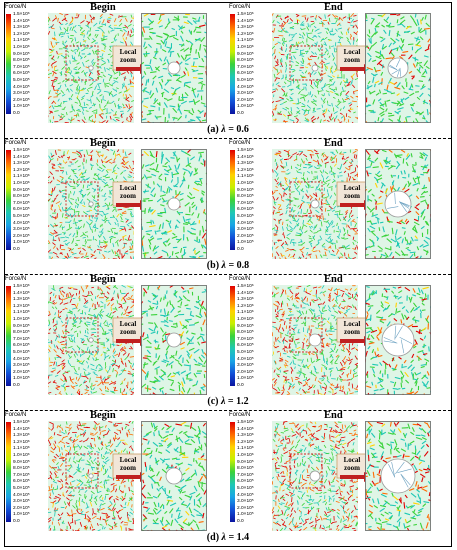 The image size is (457, 550). Describe the element at coordinates (333, 415) in the screenshot. I see `panel-title: End` at that location.